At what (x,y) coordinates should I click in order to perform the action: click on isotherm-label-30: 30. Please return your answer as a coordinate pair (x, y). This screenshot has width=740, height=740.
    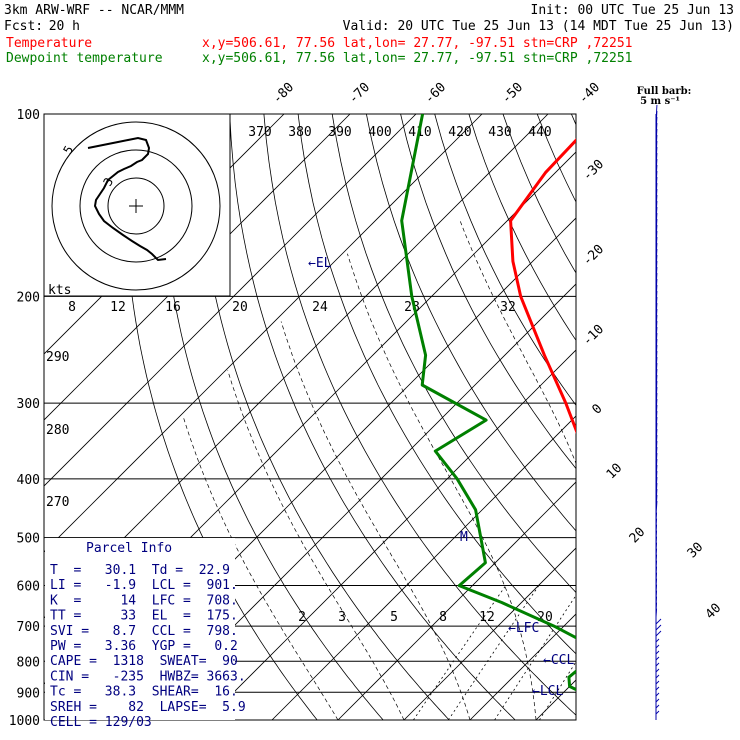
    Looking at the image, I should click on (696, 551).